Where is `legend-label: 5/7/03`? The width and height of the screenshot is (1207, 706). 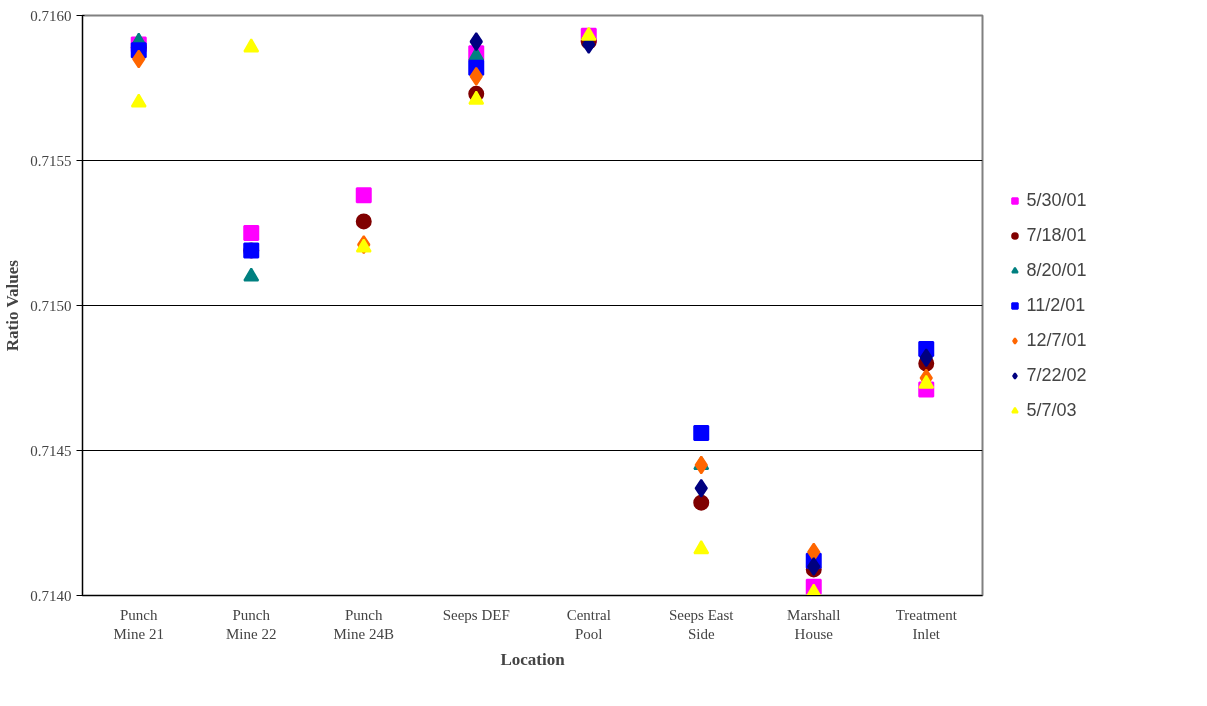 legend-label: 5/7/03 is located at coordinates (1051, 410).